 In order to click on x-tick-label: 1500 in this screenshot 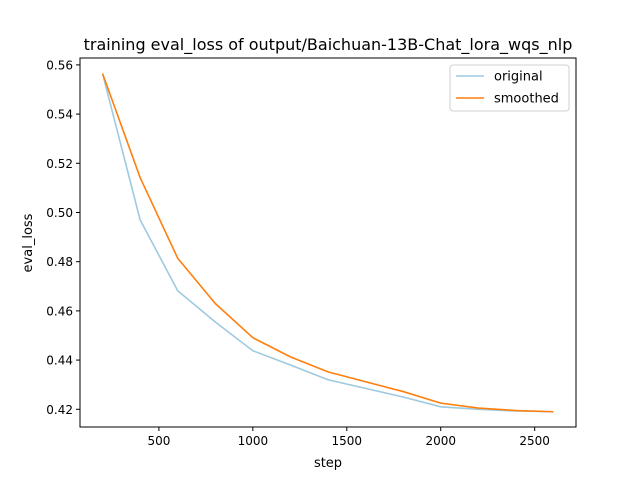, I will do `click(347, 441)`.